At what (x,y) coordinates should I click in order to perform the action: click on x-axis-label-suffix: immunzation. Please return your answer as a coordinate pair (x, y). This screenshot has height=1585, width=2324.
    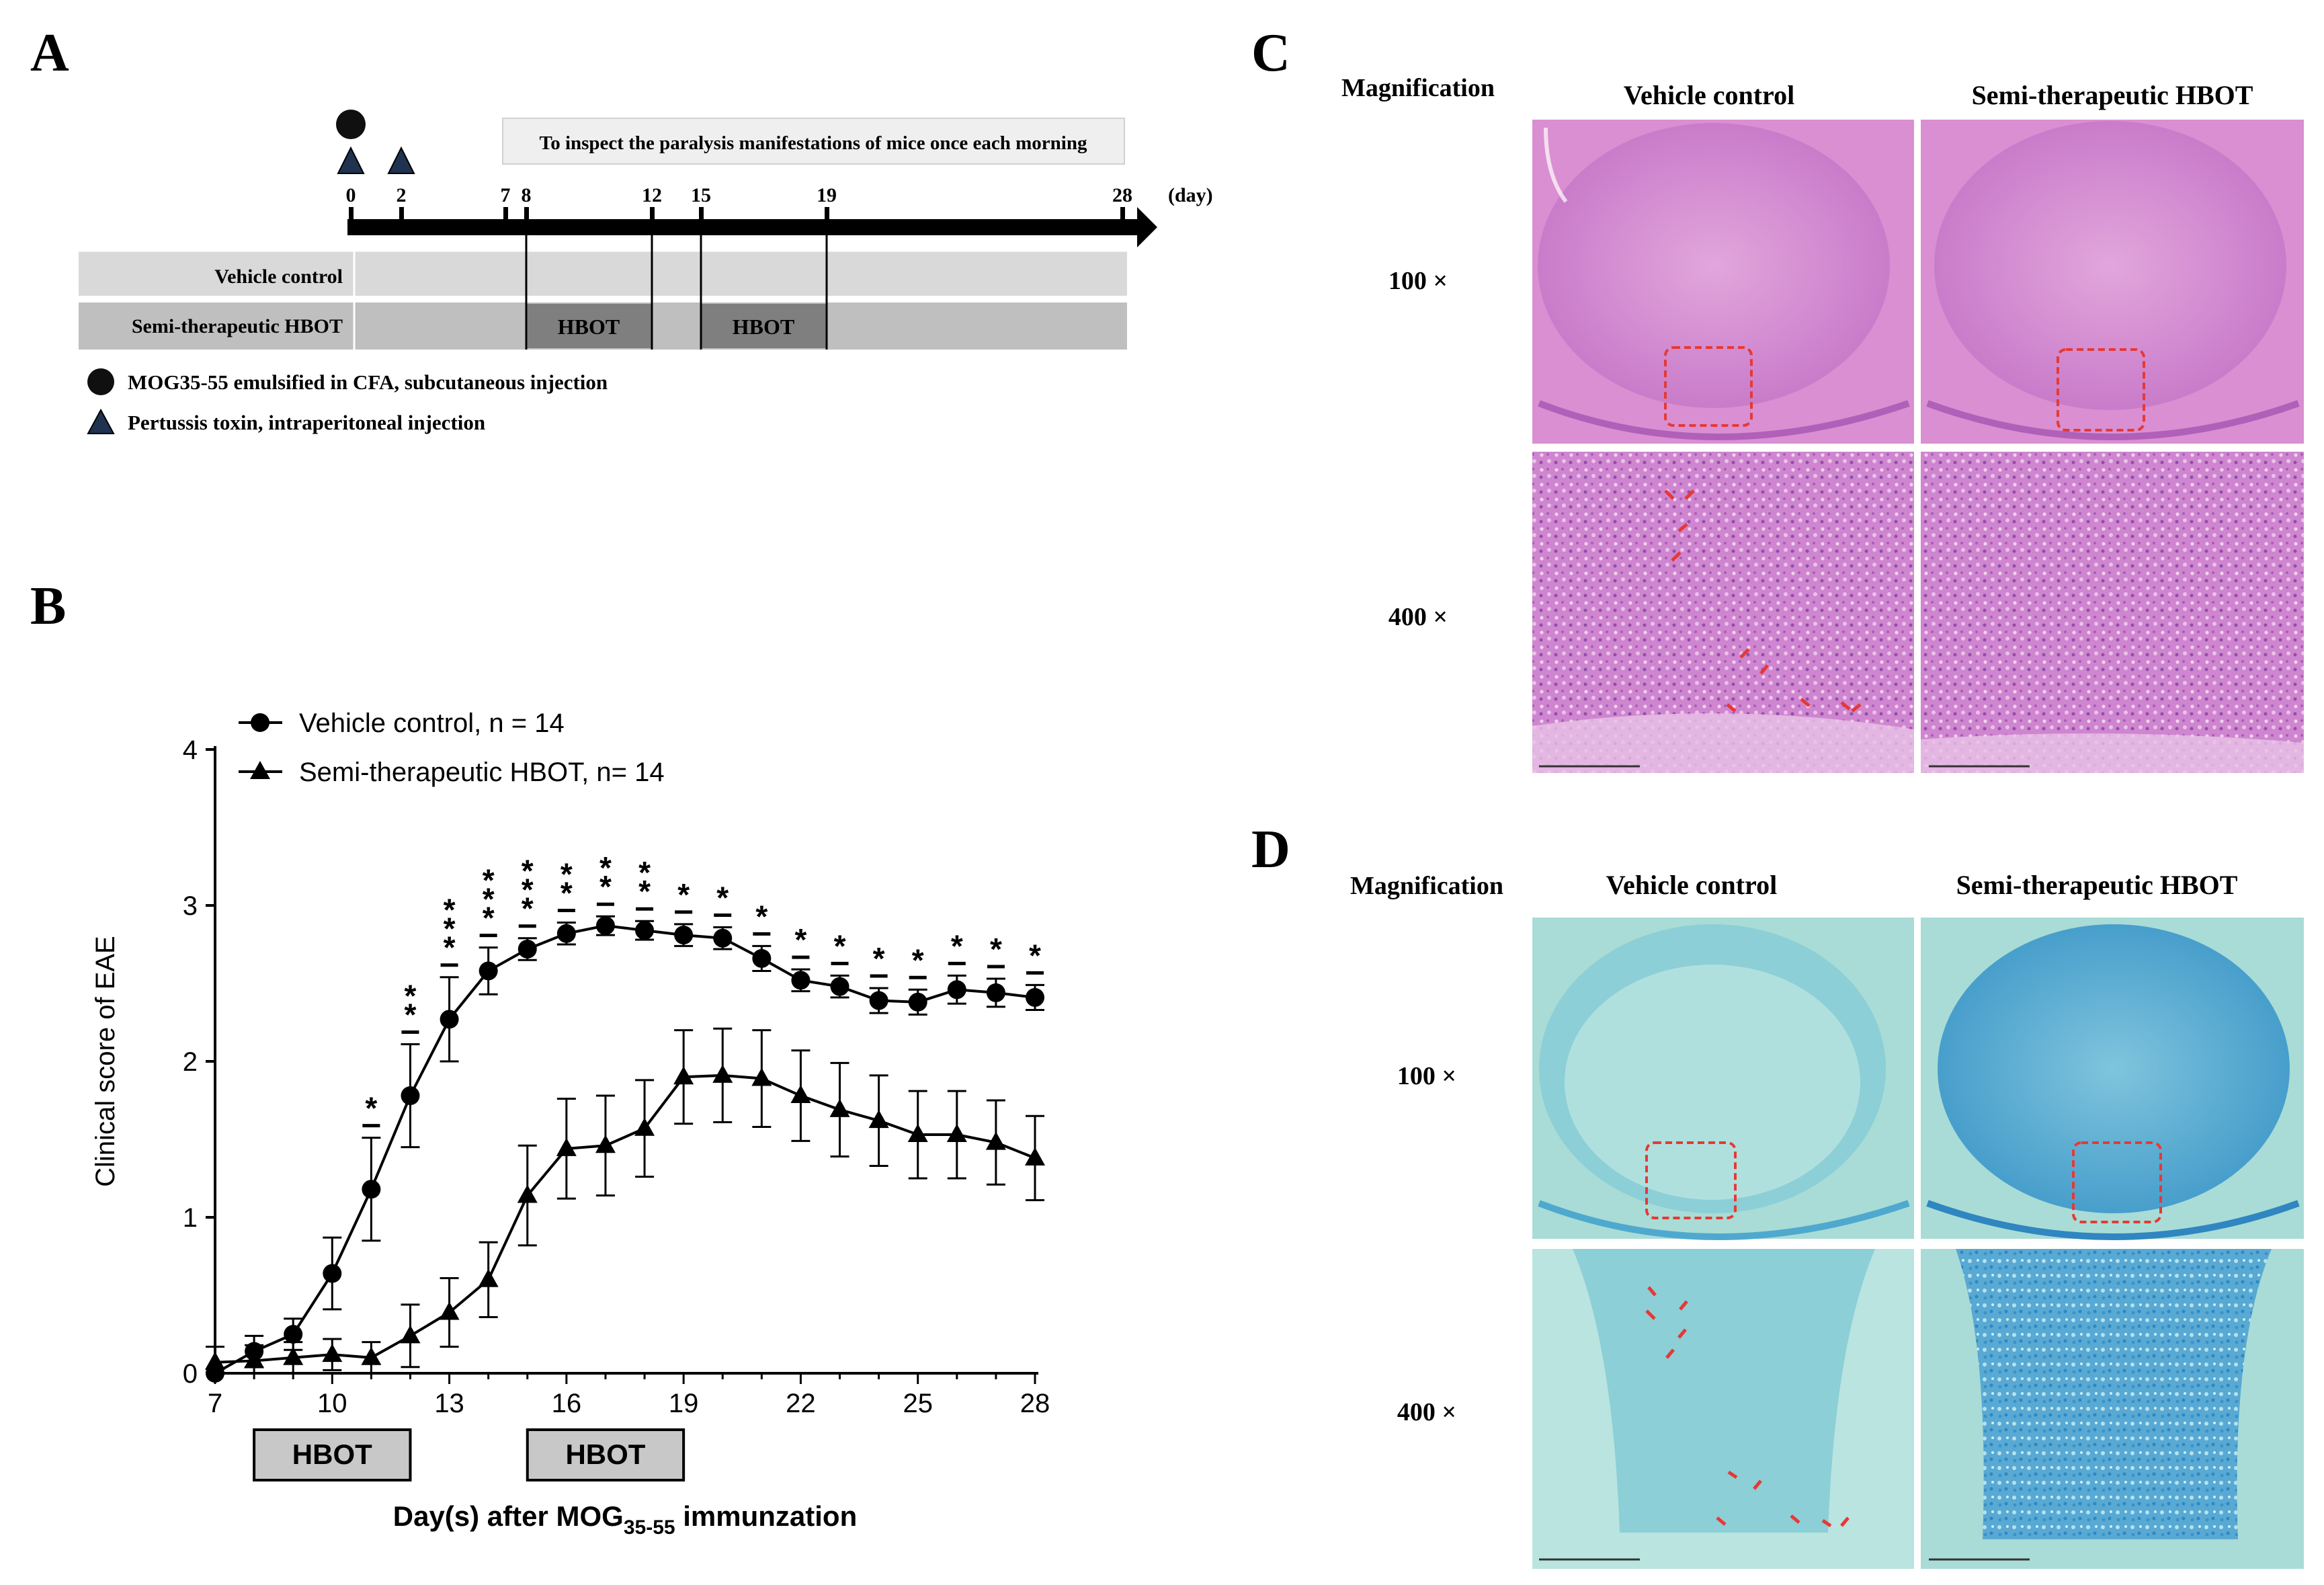
    Looking at the image, I should click on (767, 1516).